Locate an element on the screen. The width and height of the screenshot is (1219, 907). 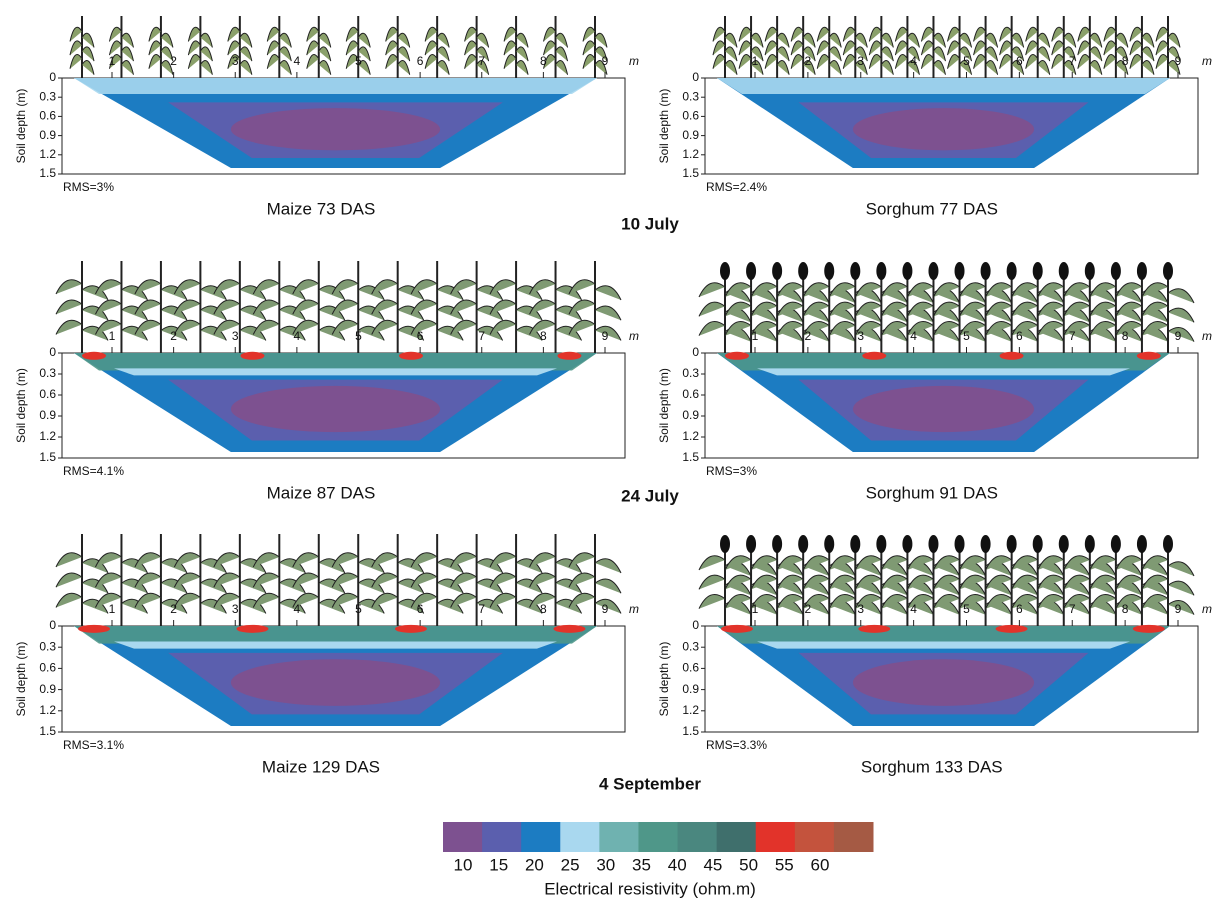
y-tick-label: 1.2 is located at coordinates (690, 710).